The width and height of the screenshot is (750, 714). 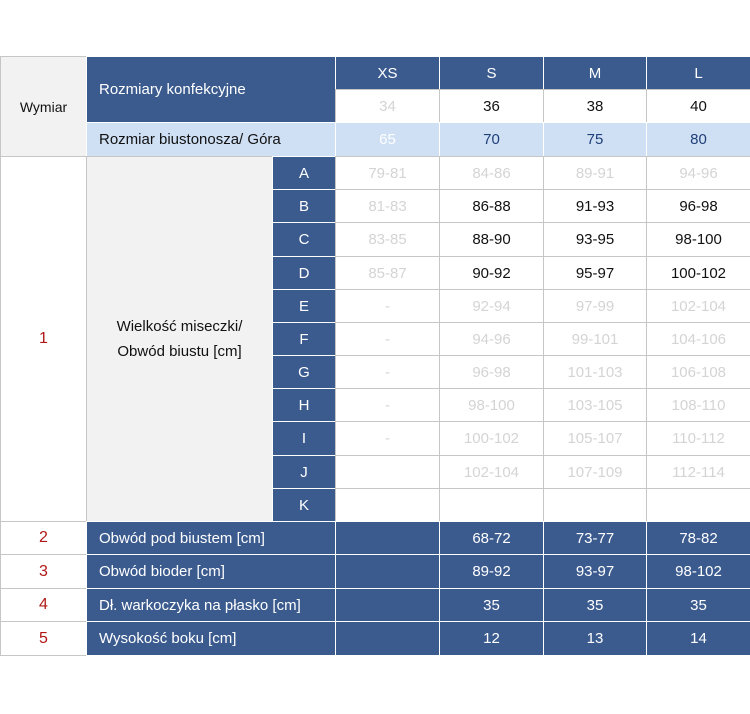 I want to click on measure-label: Dł. warkoczyka na płasko [cm], so click(x=211, y=605).